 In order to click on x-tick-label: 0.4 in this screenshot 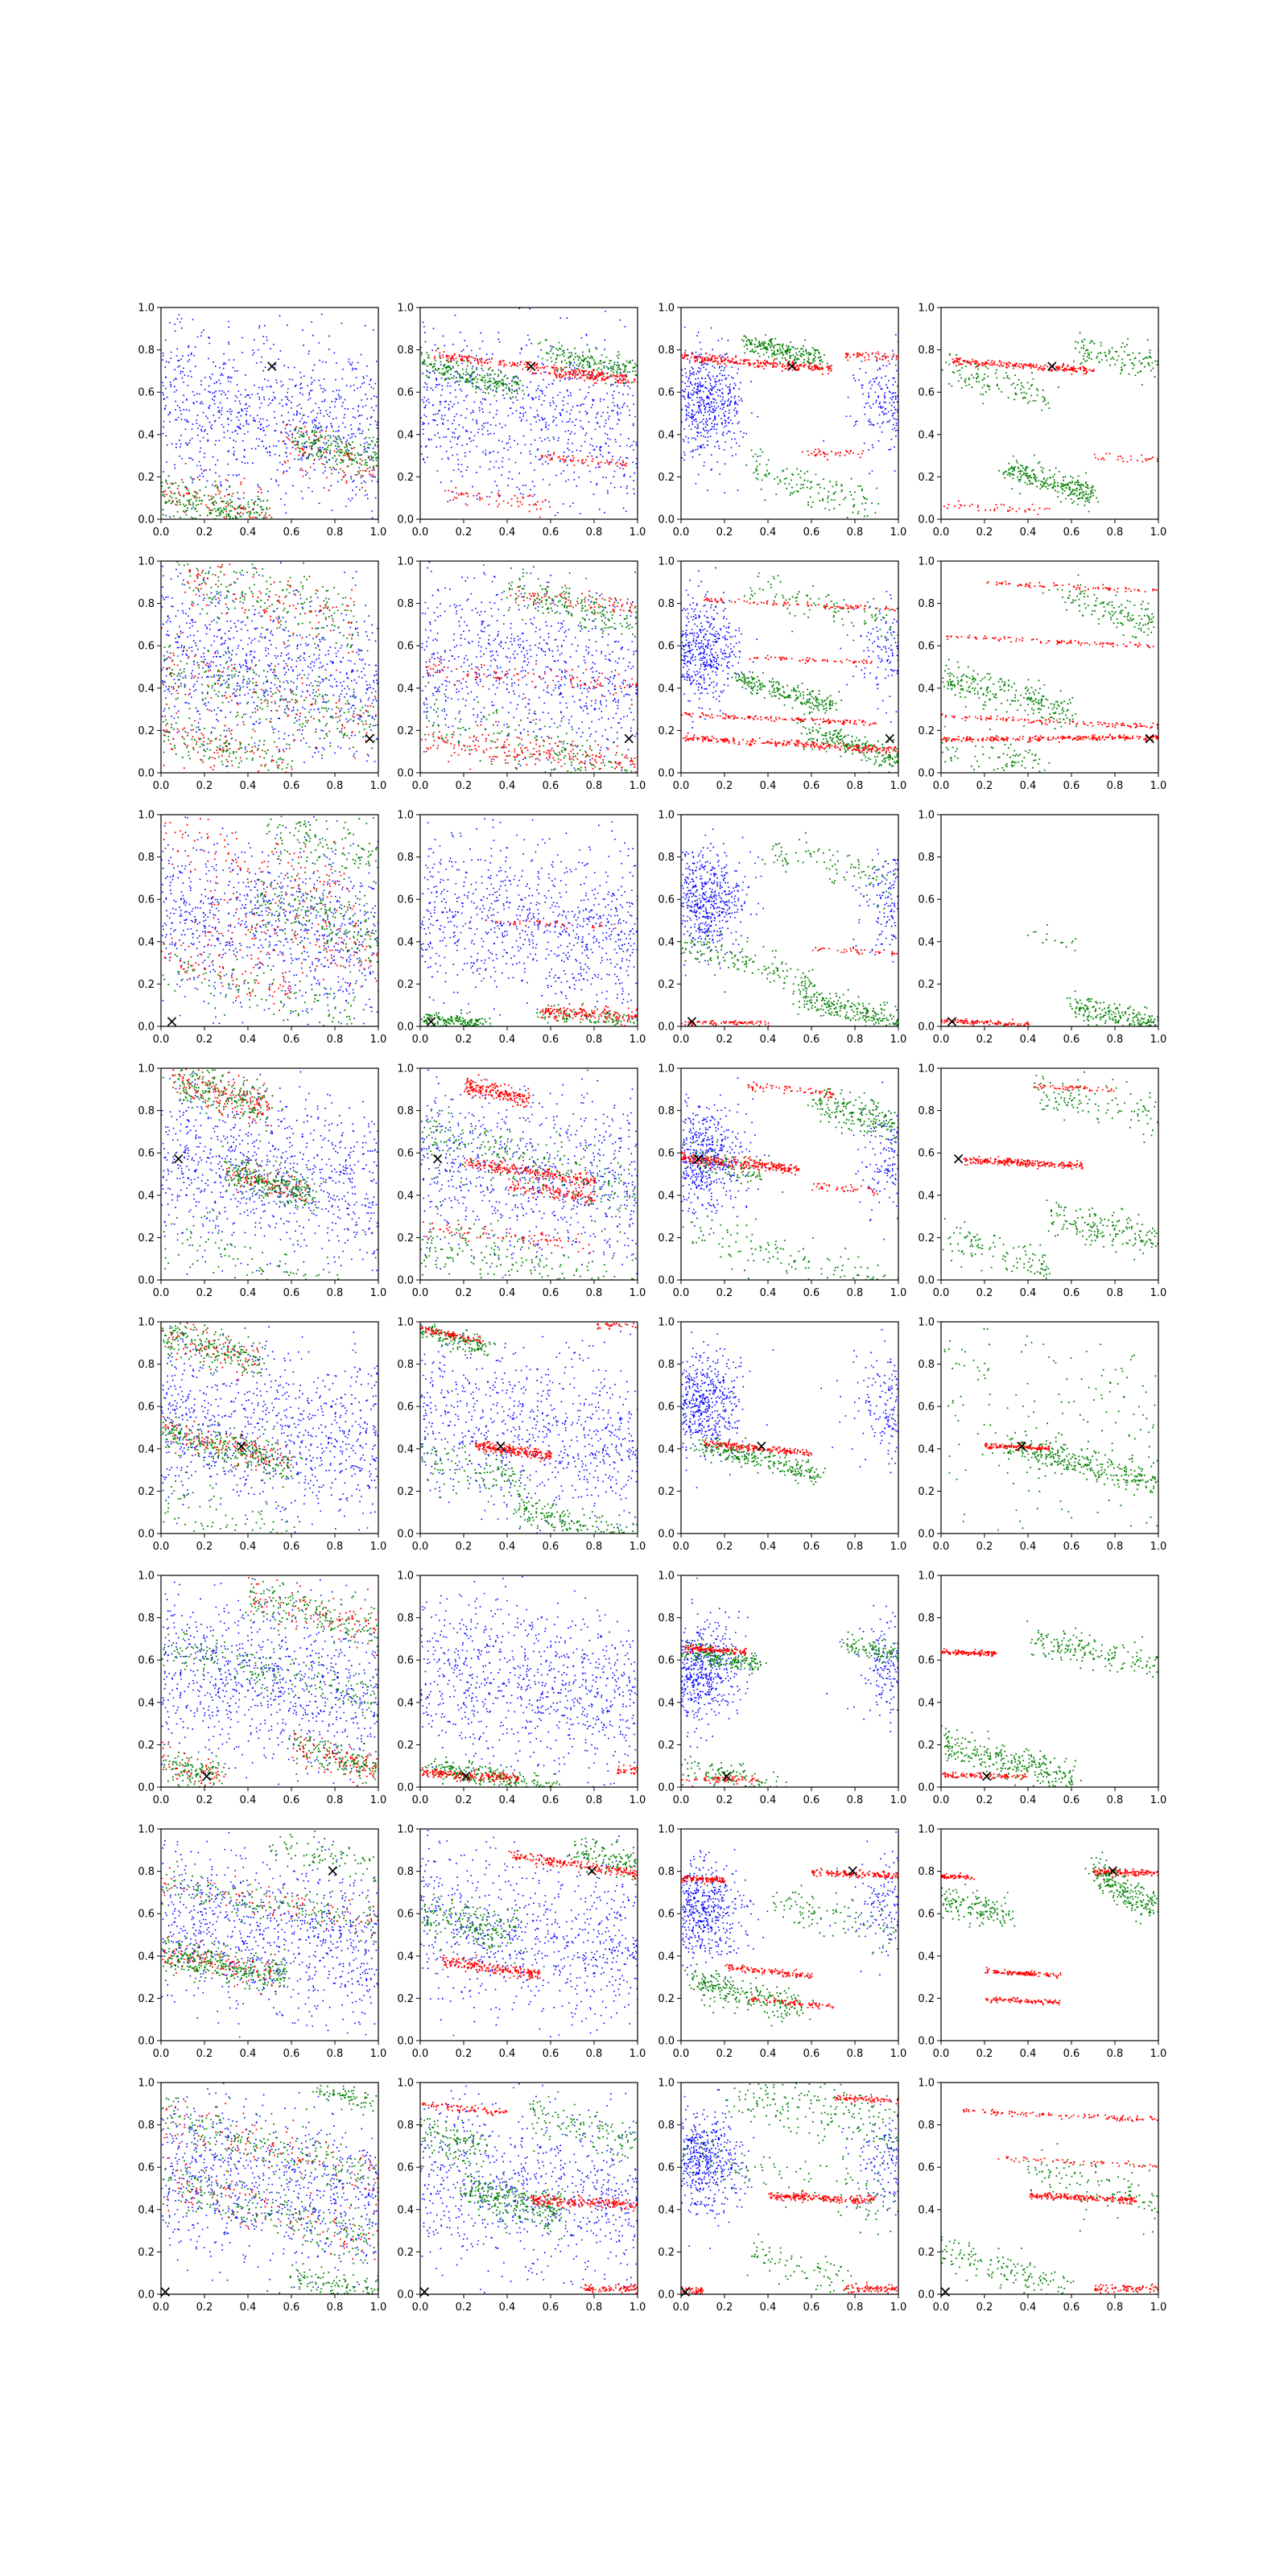, I will do `click(248, 1800)`.